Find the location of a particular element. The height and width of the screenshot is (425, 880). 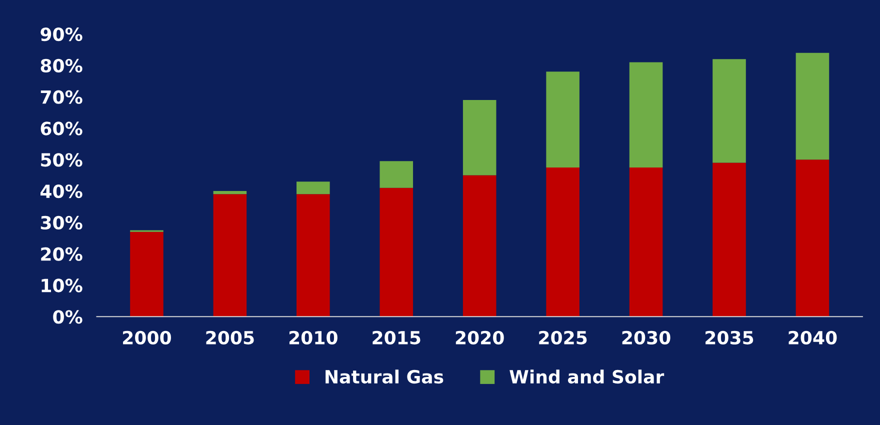

y-tick-label: 90% is located at coordinates (61, 34).